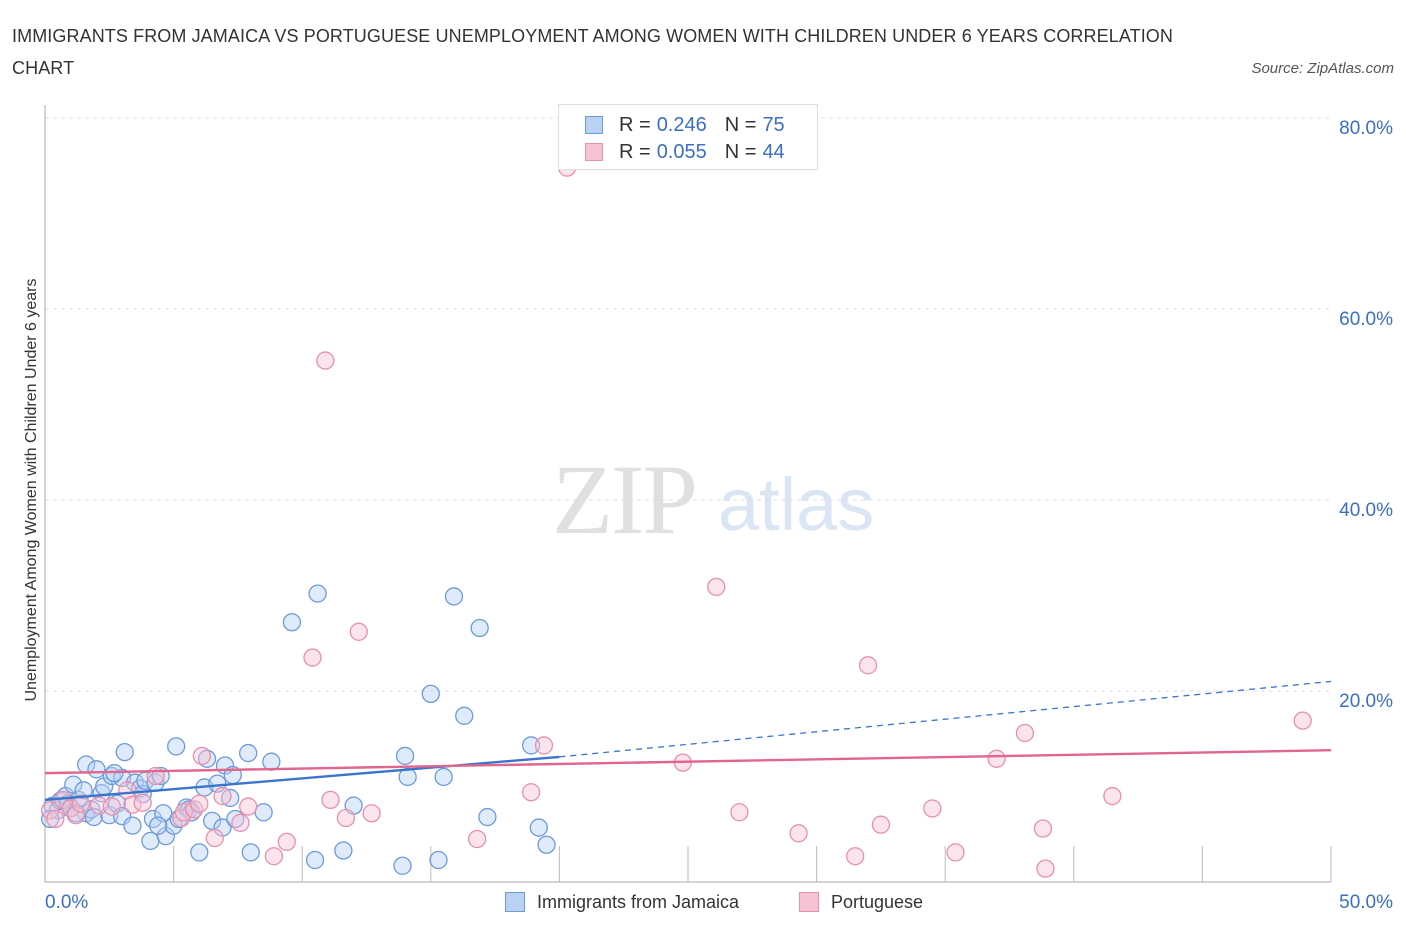  Describe the element at coordinates (1322, 68) in the screenshot. I see `source-label: Source: ZipAtlas.com` at that location.